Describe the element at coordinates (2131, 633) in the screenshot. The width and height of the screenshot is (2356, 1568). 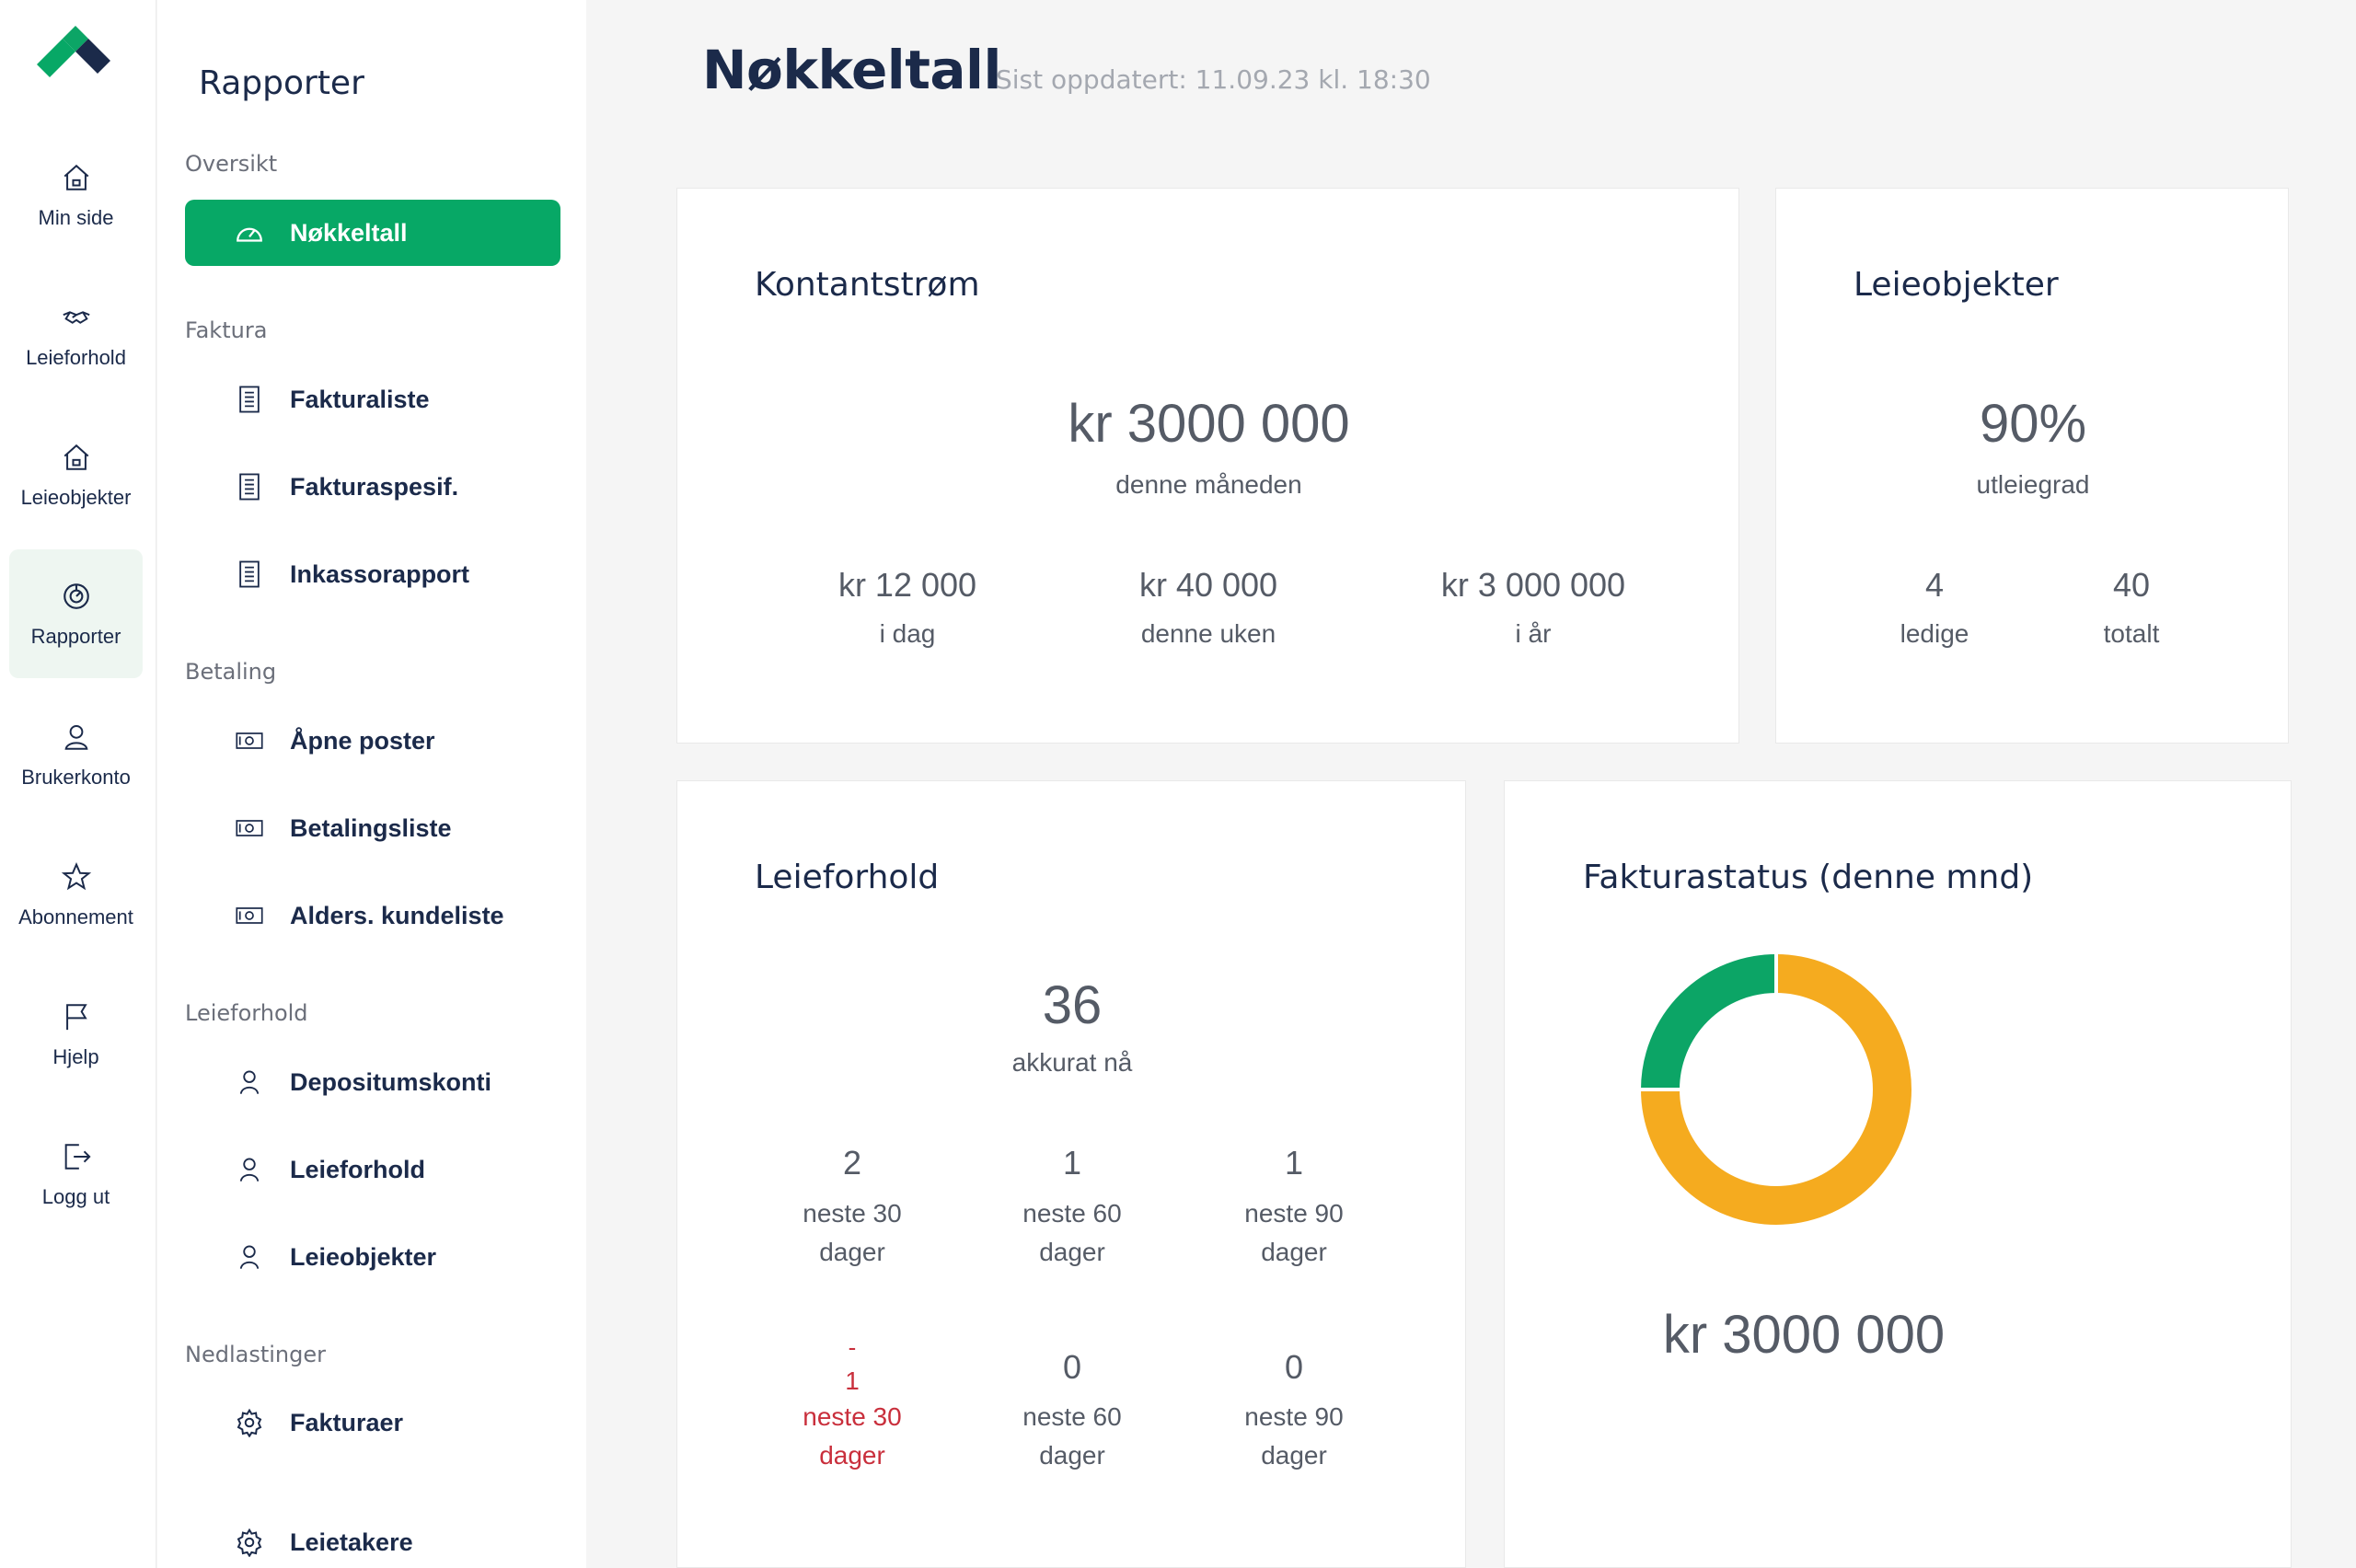
I see `total-caption: totalt` at that location.